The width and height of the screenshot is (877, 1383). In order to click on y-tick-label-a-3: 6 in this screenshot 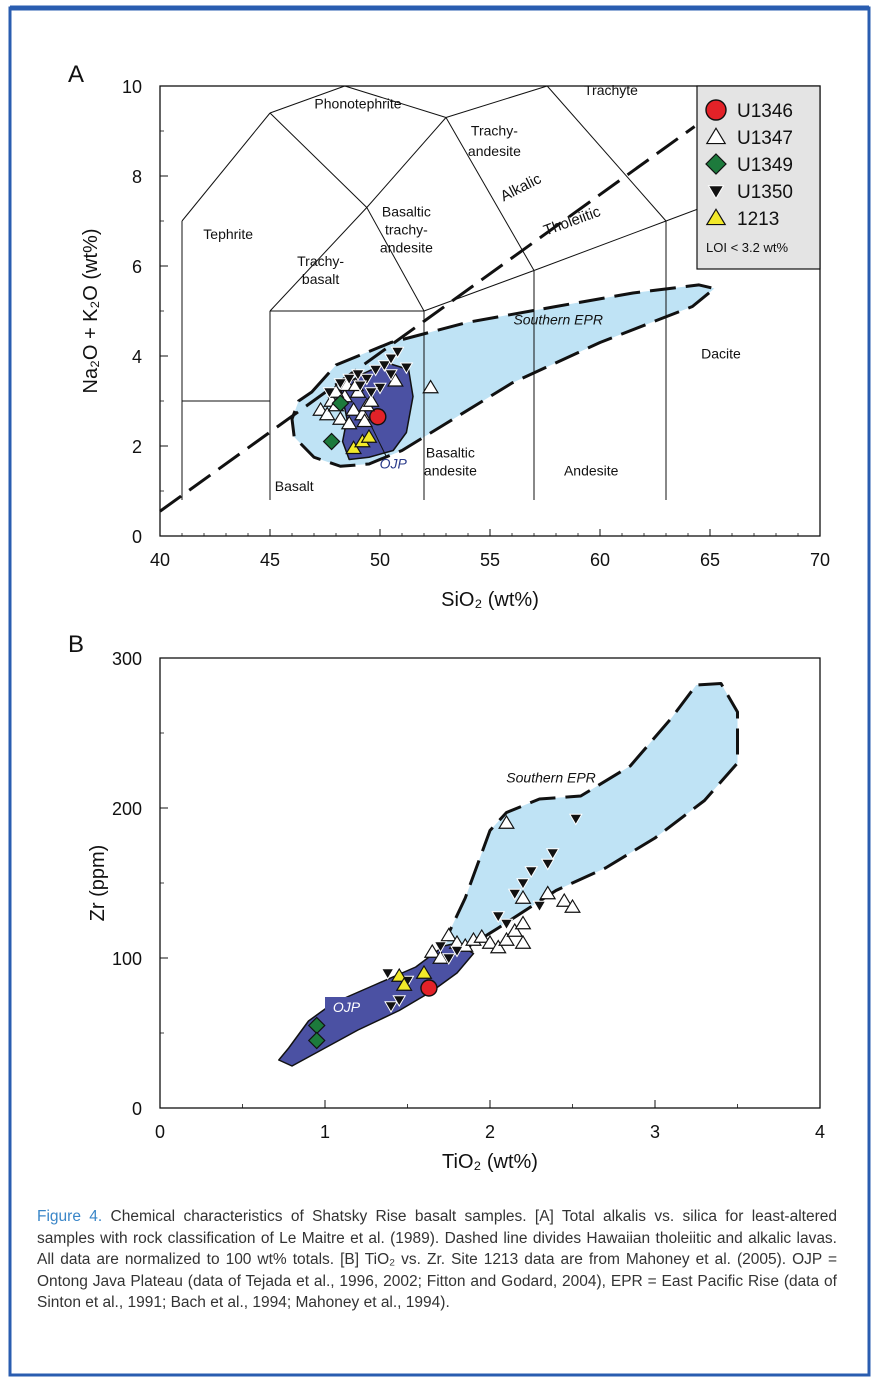, I will do `click(137, 267)`.